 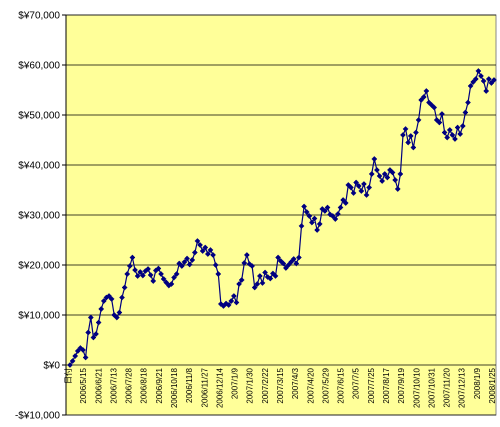 What do you see at coordinates (83, 385) in the screenshot?
I see `x-tick-label: 2006/5/15` at bounding box center [83, 385].